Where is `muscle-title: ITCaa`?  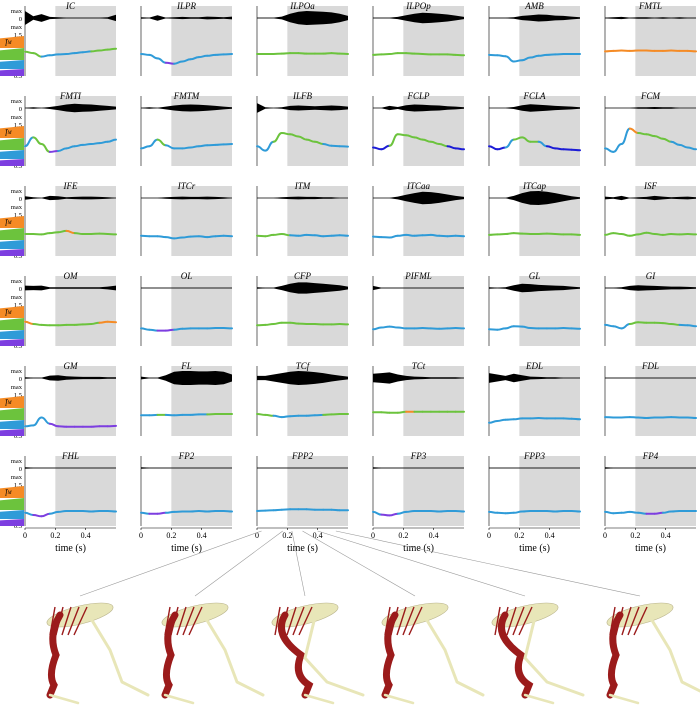
muscle-title: ITCaa is located at coordinates (418, 186).